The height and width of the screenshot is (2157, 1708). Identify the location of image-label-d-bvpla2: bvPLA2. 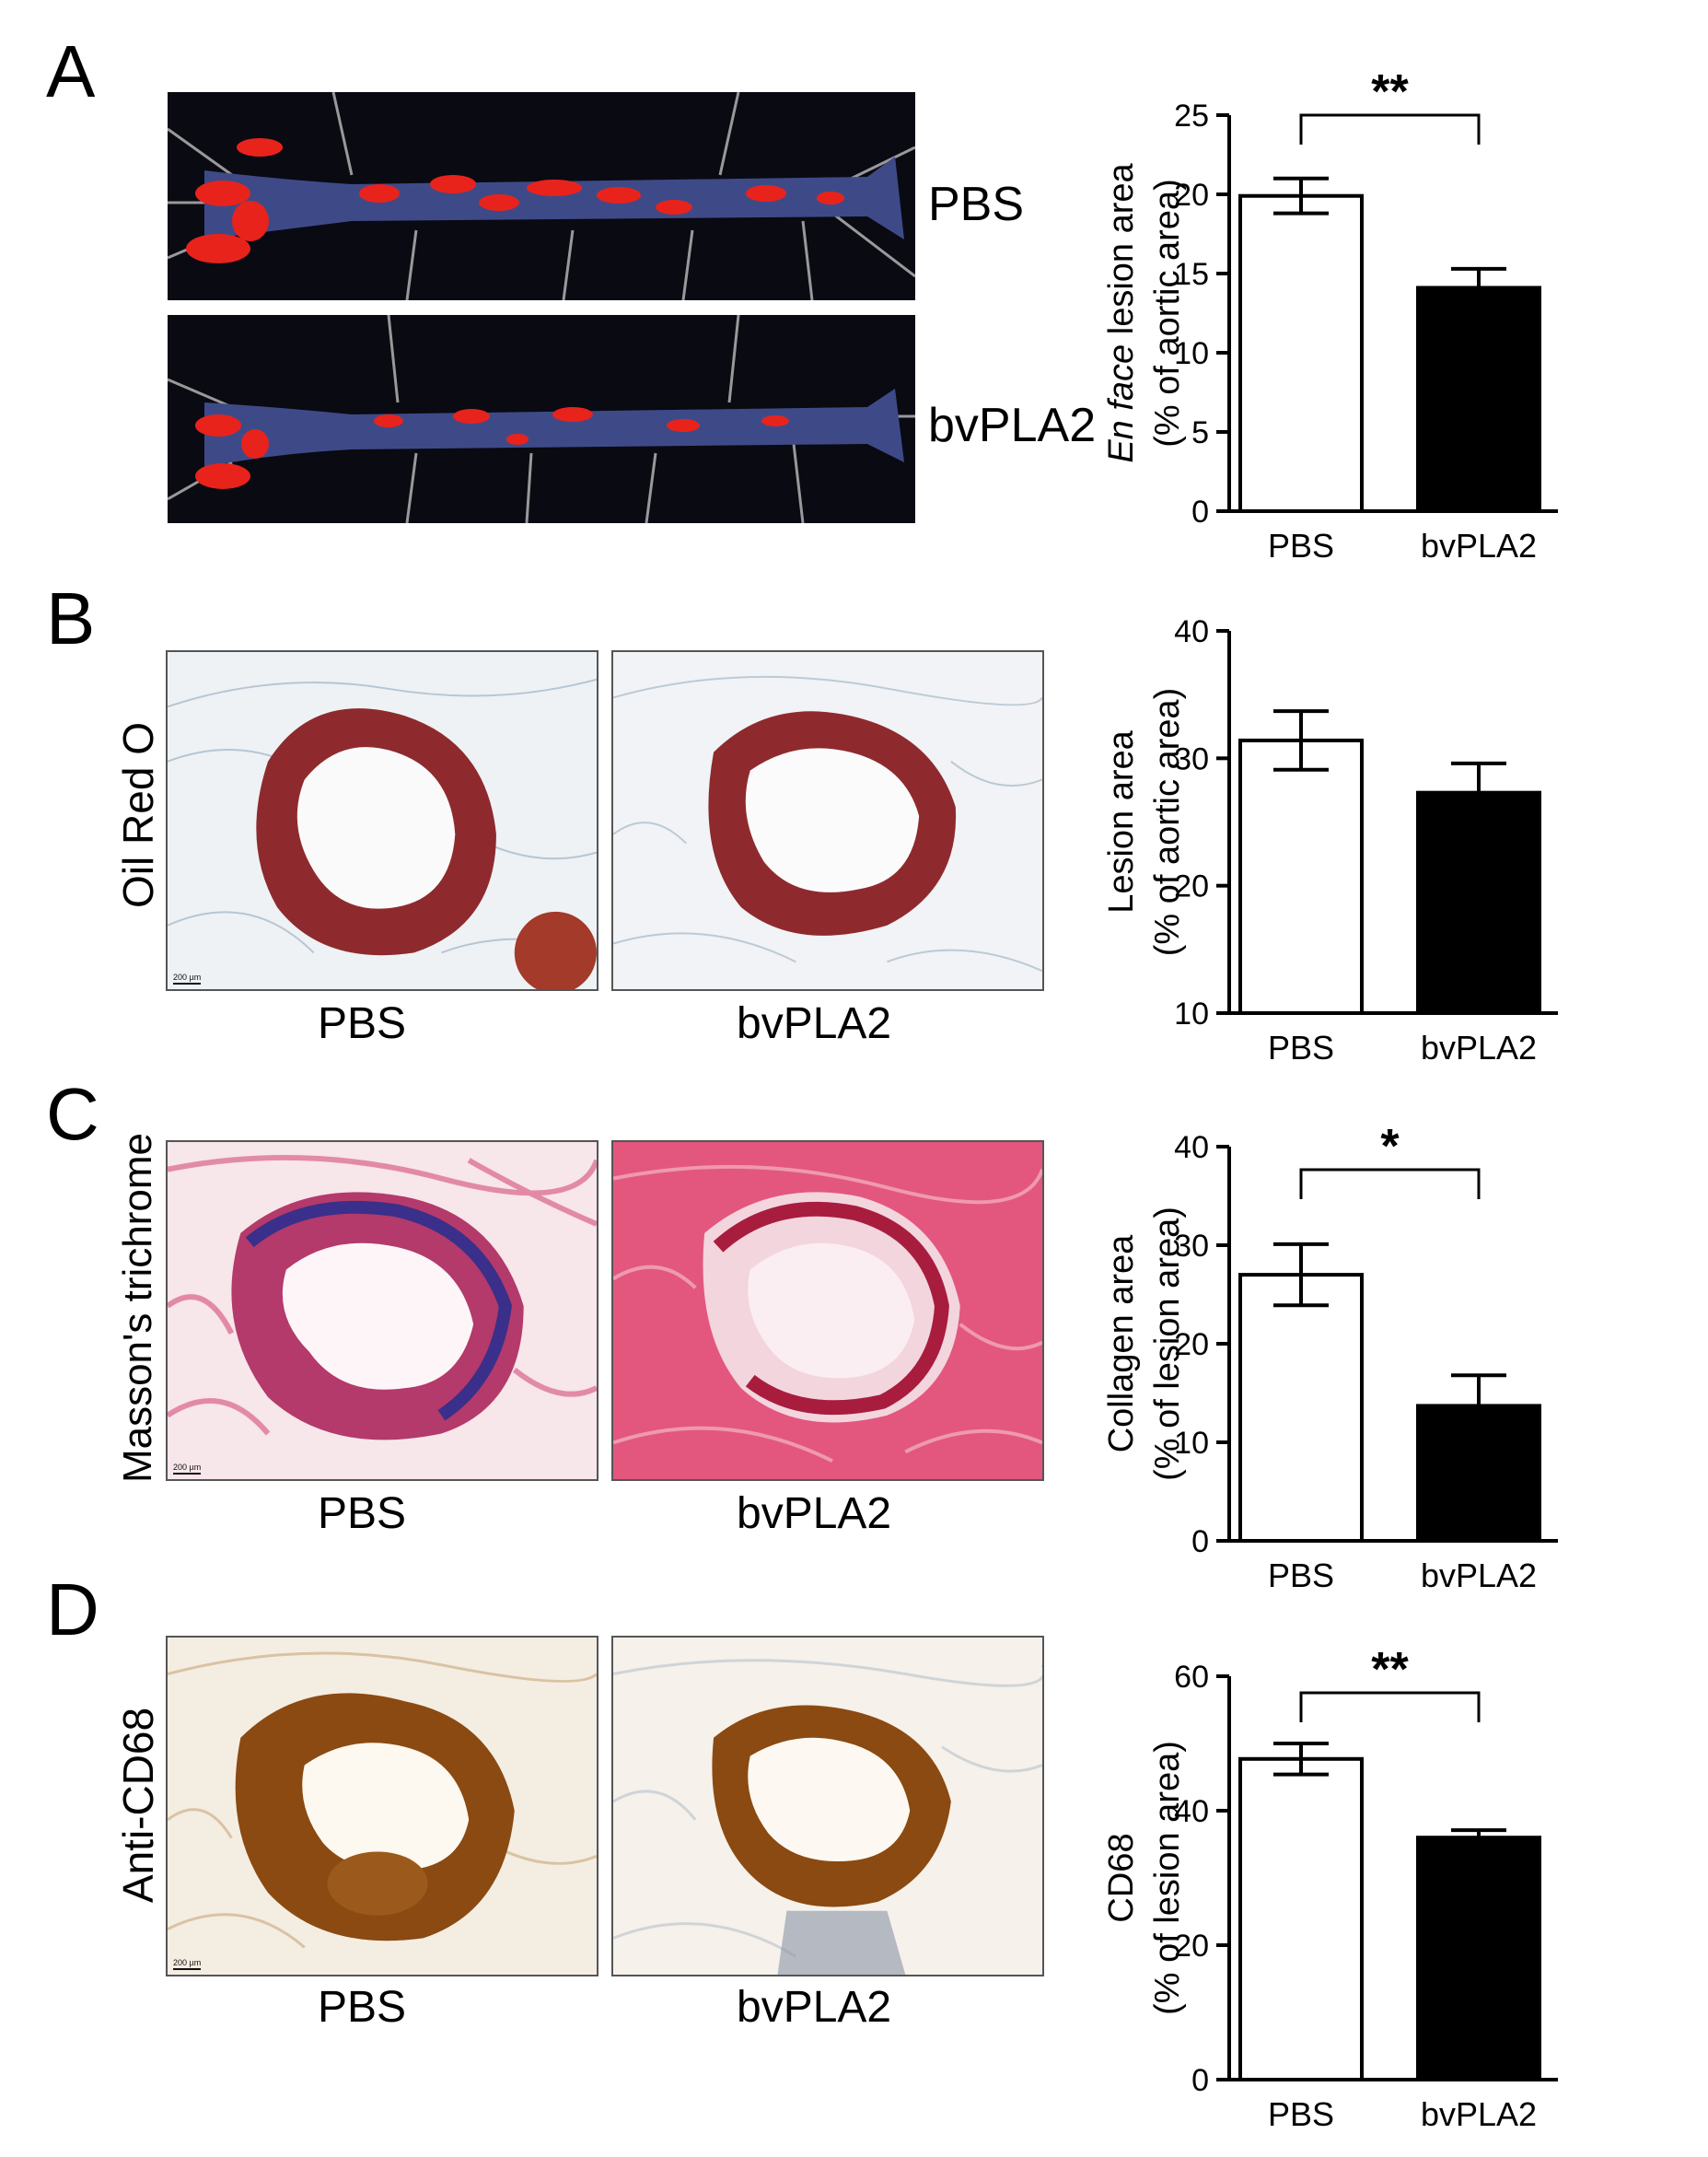
(815, 2007).